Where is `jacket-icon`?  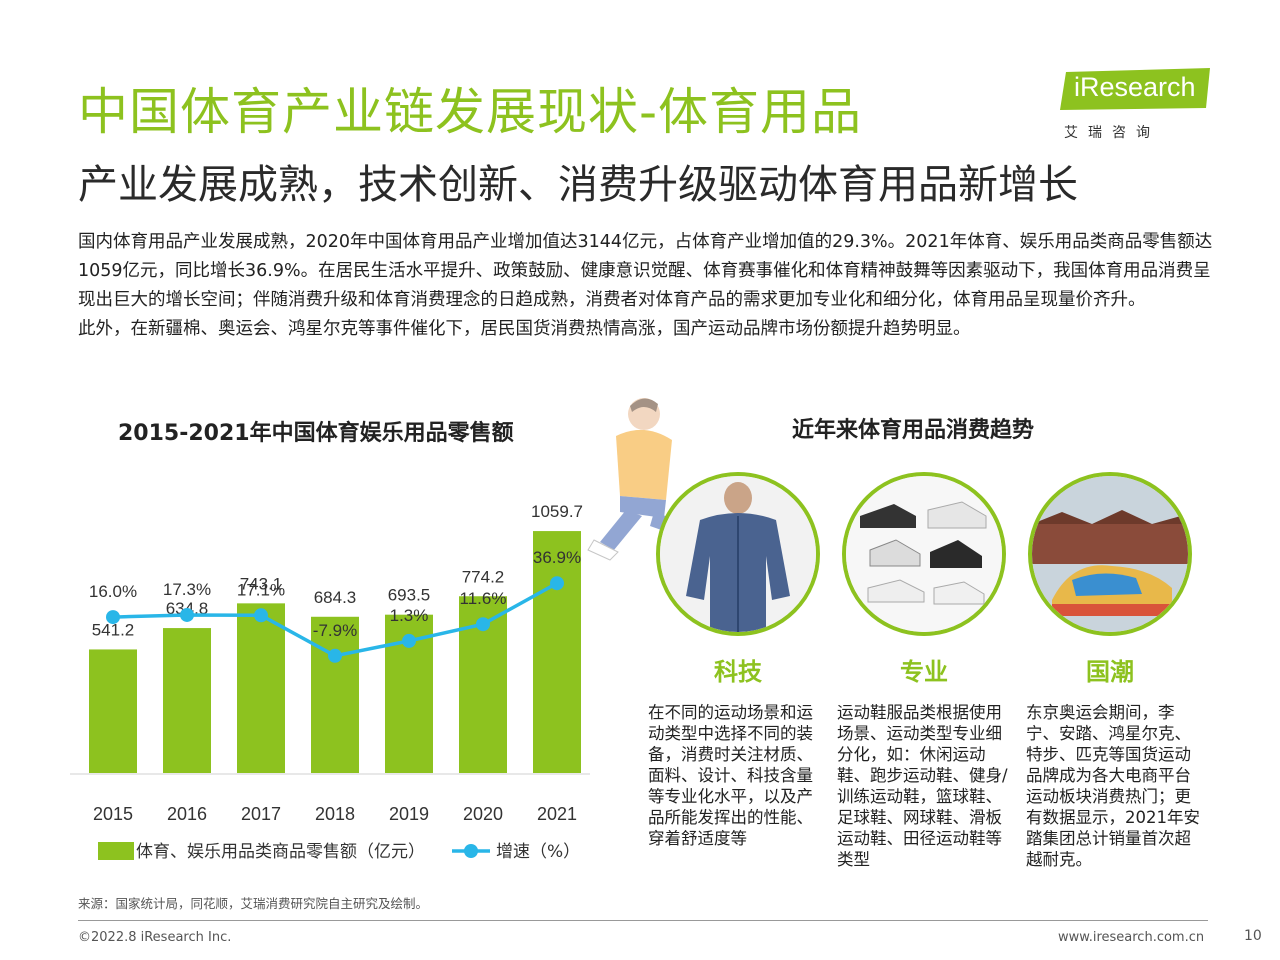
jacket-icon is located at coordinates (738, 554).